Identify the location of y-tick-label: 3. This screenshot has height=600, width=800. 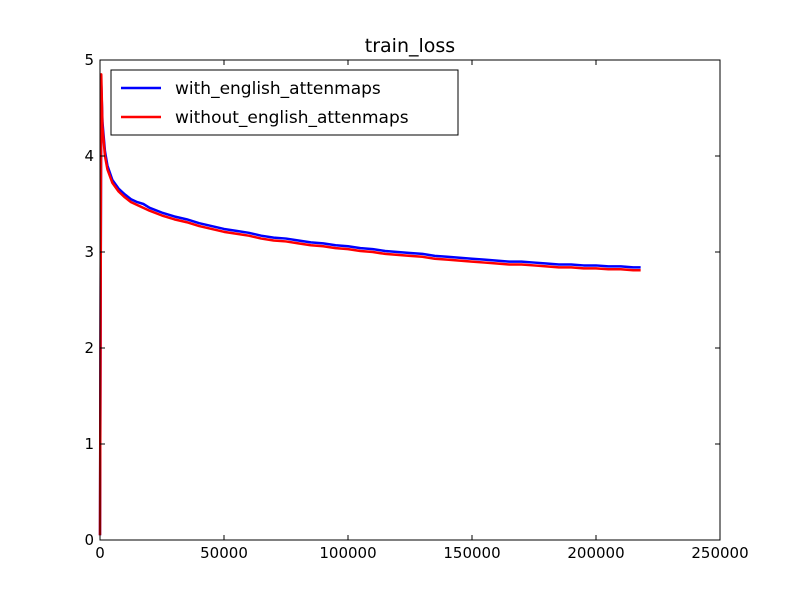
(89, 252).